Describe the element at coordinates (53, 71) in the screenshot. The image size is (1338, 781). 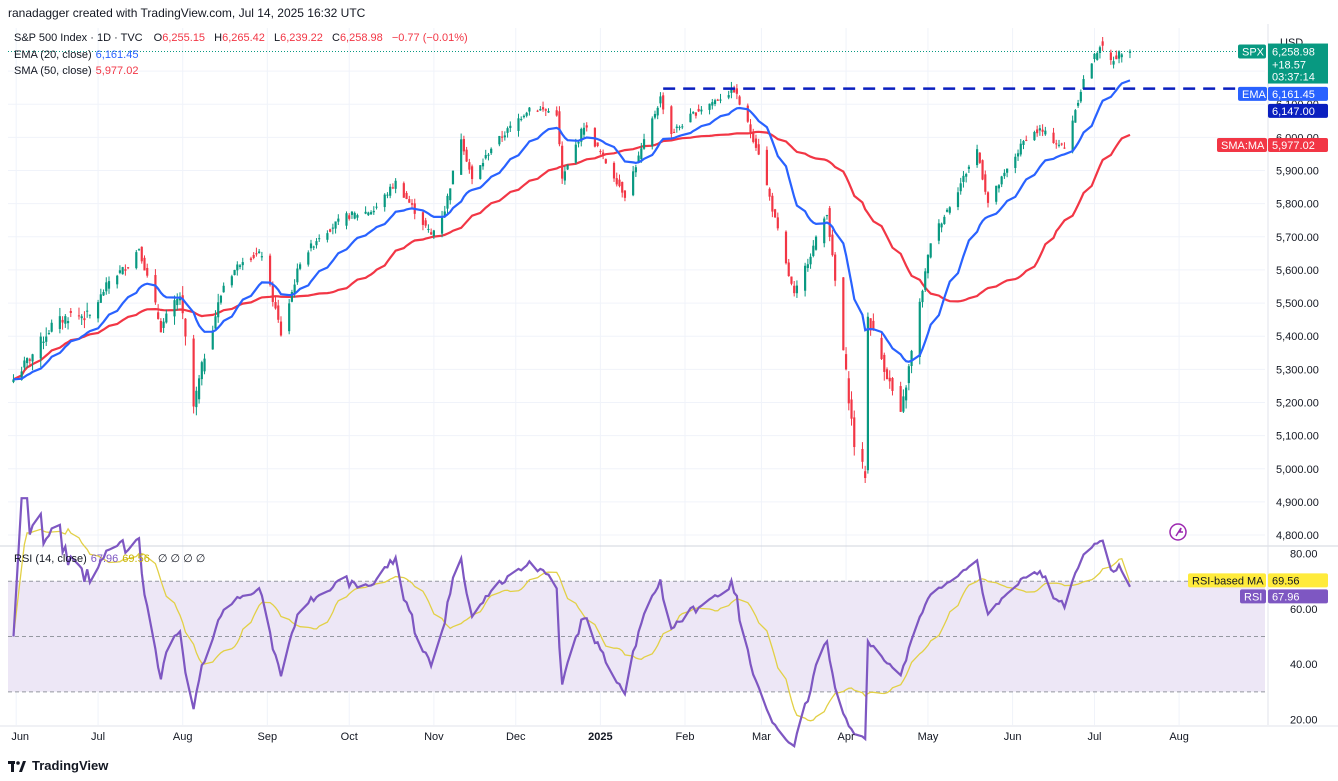
I see `sma-label: SMA (50, close)` at that location.